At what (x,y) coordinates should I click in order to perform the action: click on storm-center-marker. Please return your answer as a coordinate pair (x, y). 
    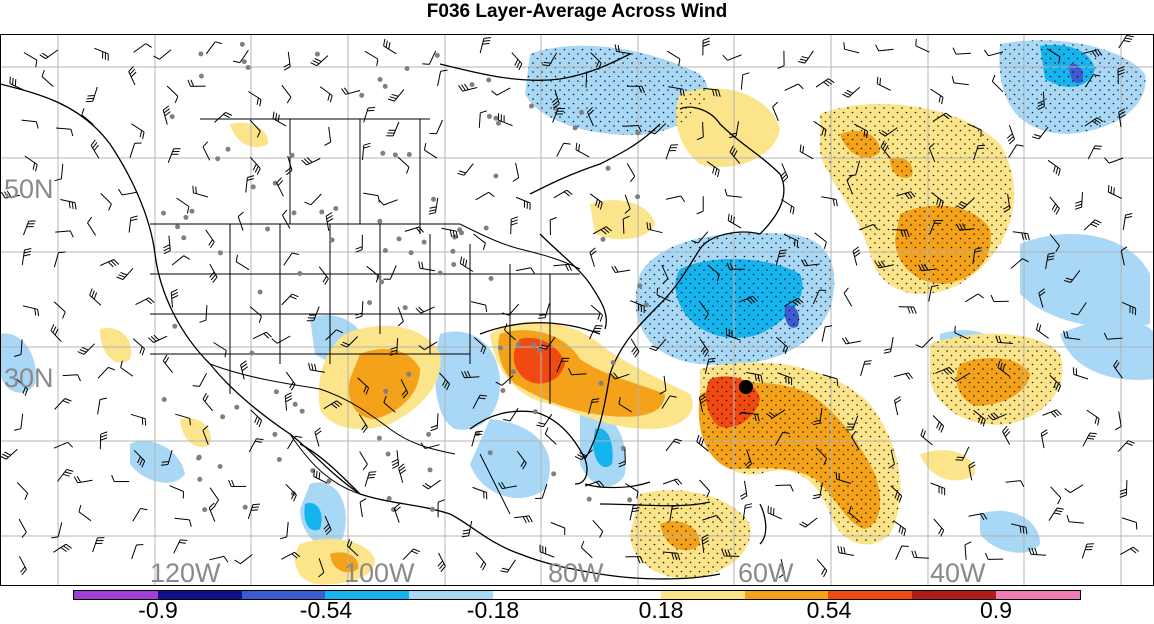
    Looking at the image, I should click on (746, 387).